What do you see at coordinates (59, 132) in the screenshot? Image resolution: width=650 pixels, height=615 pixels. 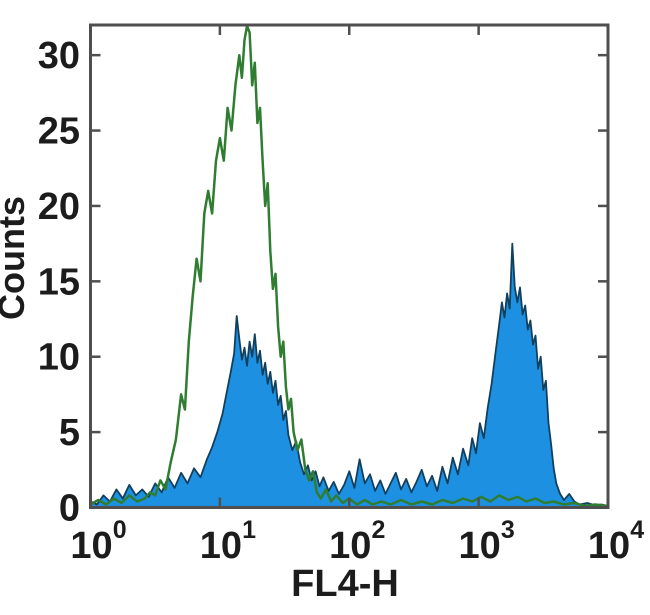 I see `y-tick-label: 25` at bounding box center [59, 132].